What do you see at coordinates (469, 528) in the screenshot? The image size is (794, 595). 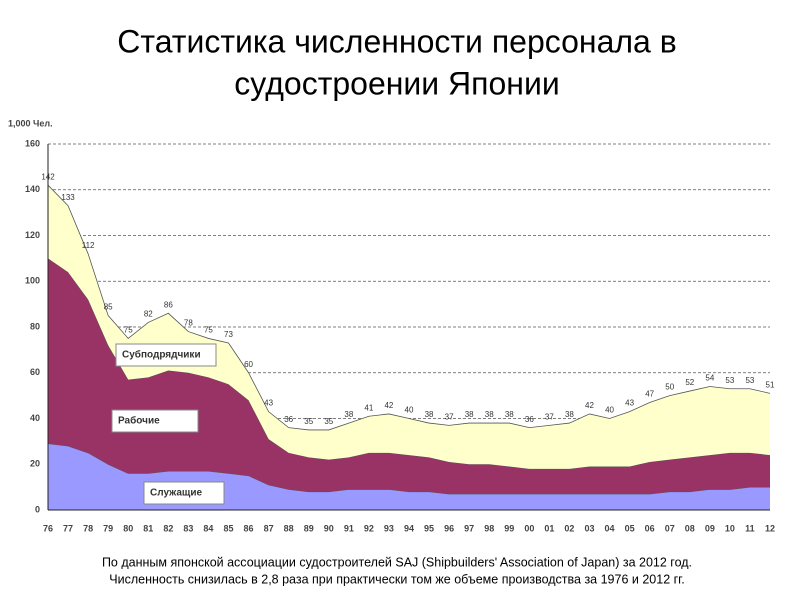 I see `x-tick-label: 97` at bounding box center [469, 528].